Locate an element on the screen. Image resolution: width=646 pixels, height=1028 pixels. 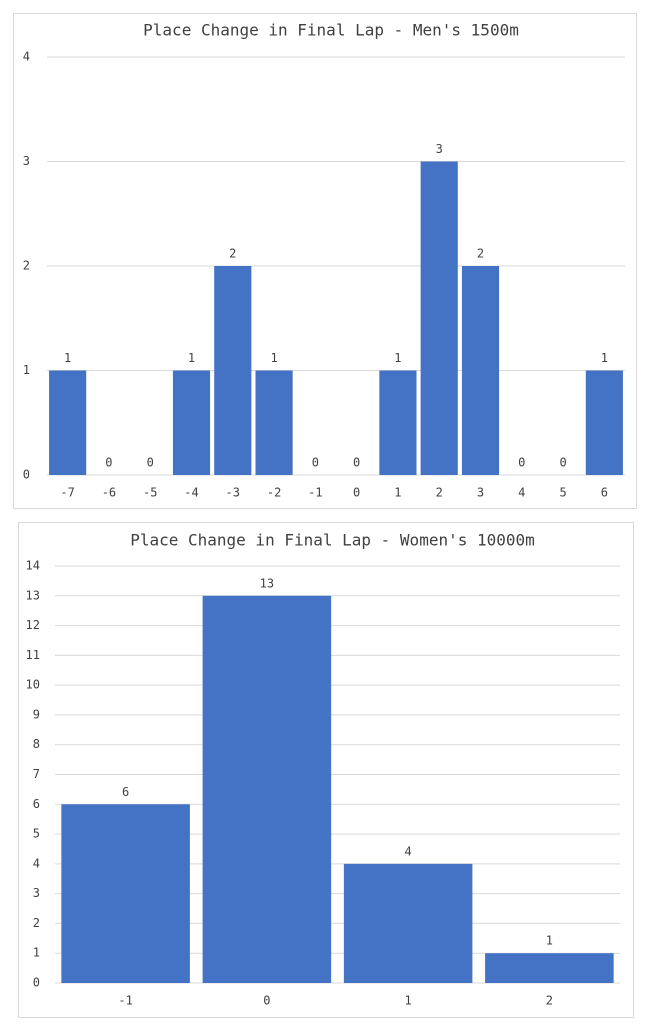
x-tick-label: -7 is located at coordinates (67, 493).